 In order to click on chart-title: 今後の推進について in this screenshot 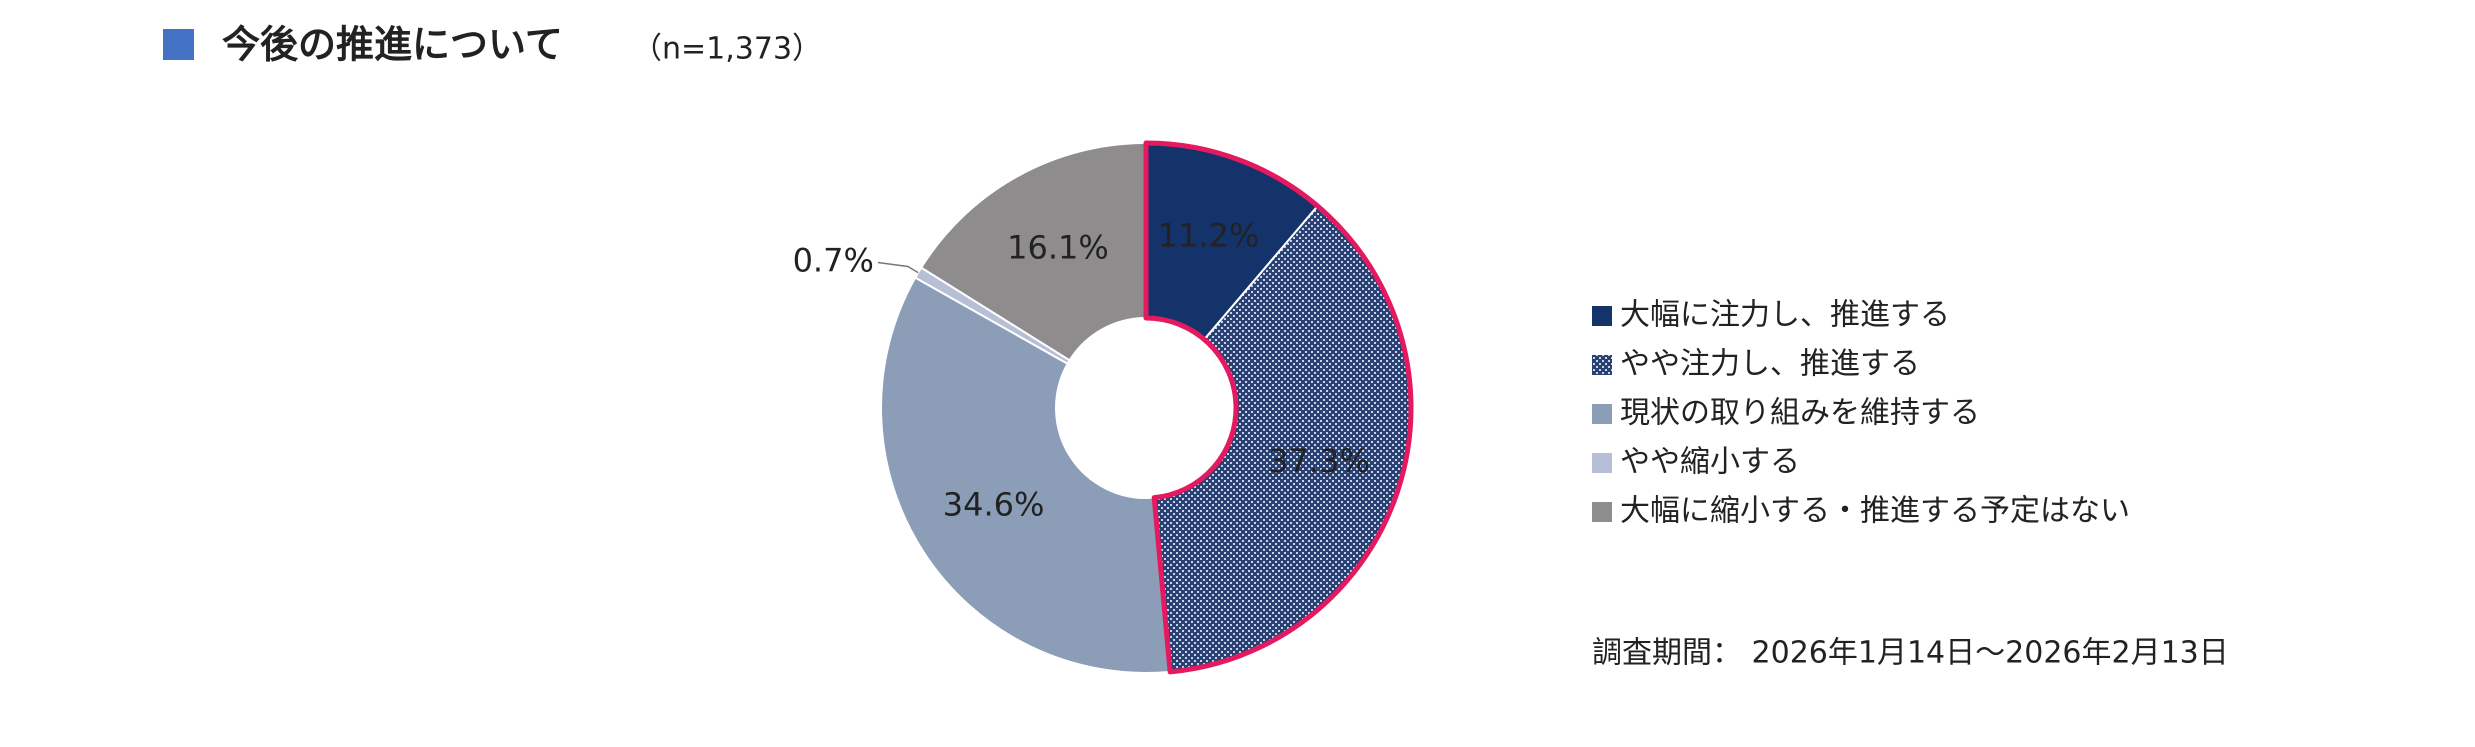, I will do `click(392, 45)`.